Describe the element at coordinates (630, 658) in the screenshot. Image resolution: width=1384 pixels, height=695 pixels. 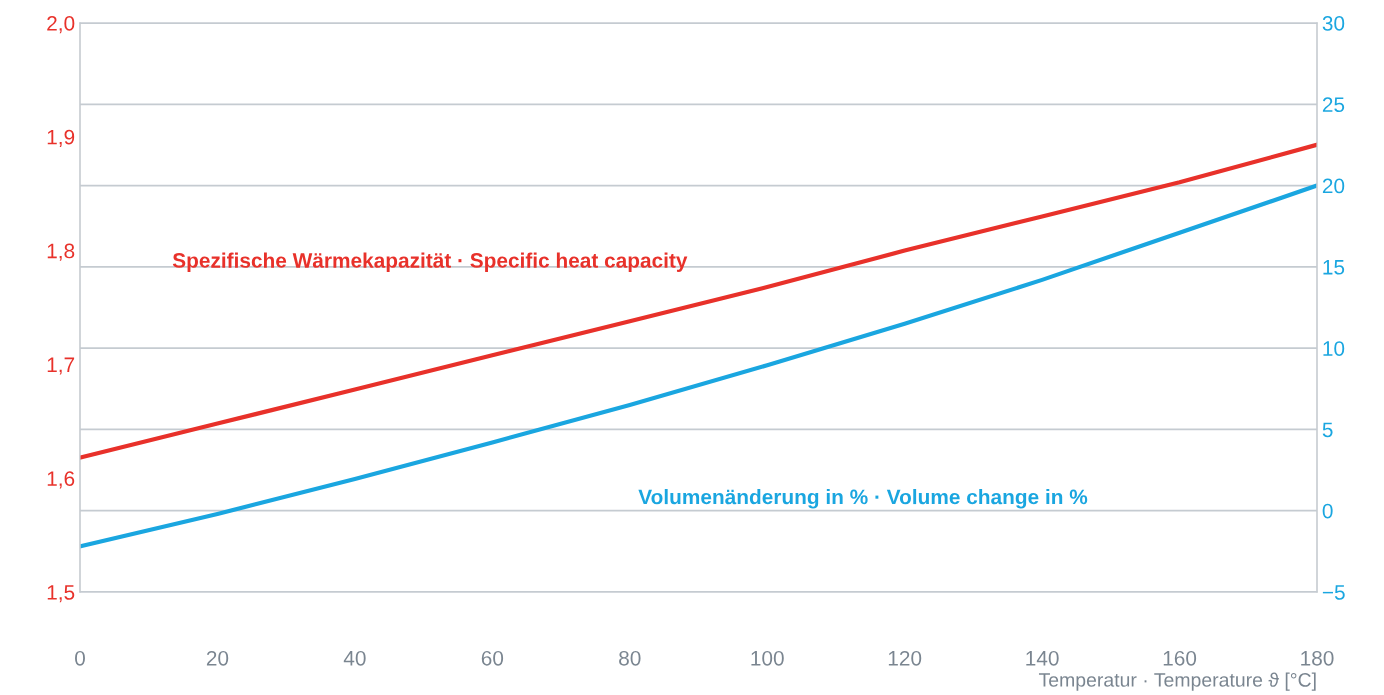
I see `x-tick-label: 80` at that location.